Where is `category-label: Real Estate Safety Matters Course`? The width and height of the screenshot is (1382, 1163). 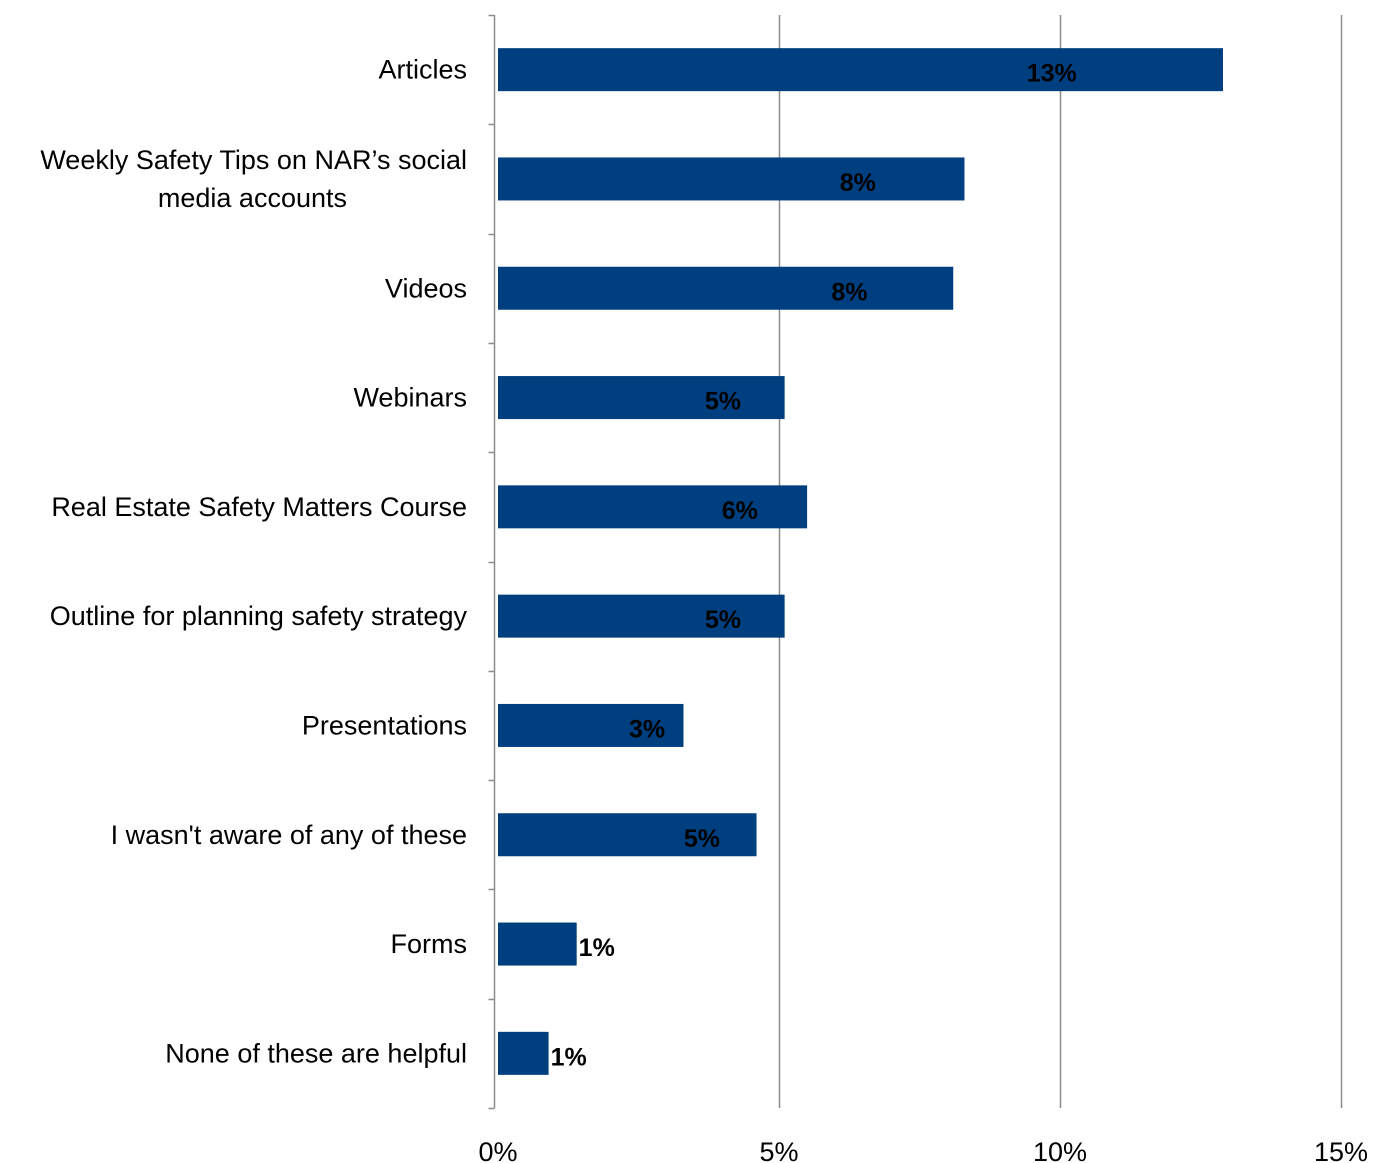 category-label: Real Estate Safety Matters Course is located at coordinates (259, 507).